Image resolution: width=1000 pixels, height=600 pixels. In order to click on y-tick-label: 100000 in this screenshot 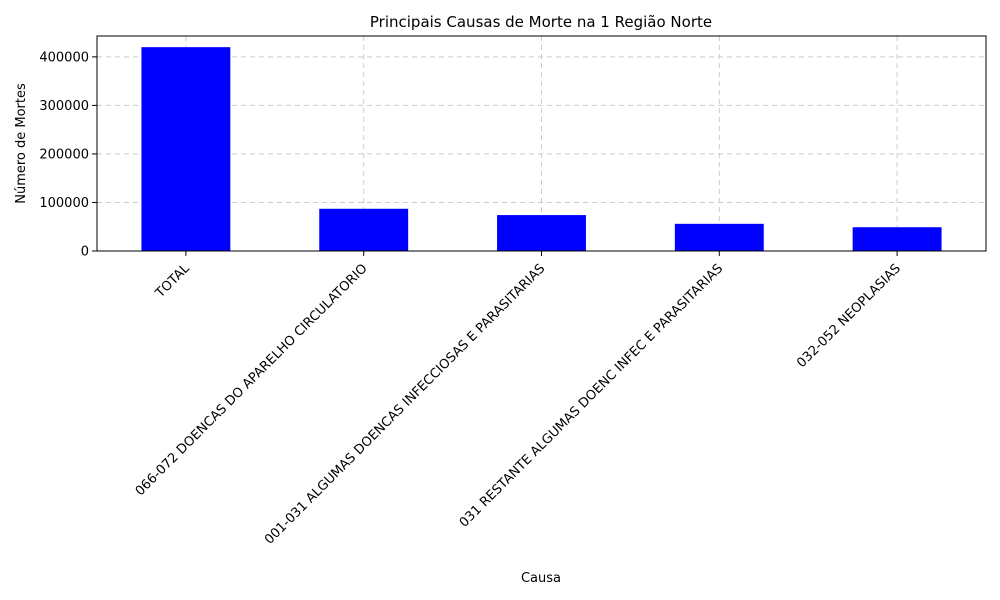, I will do `click(64, 203)`.